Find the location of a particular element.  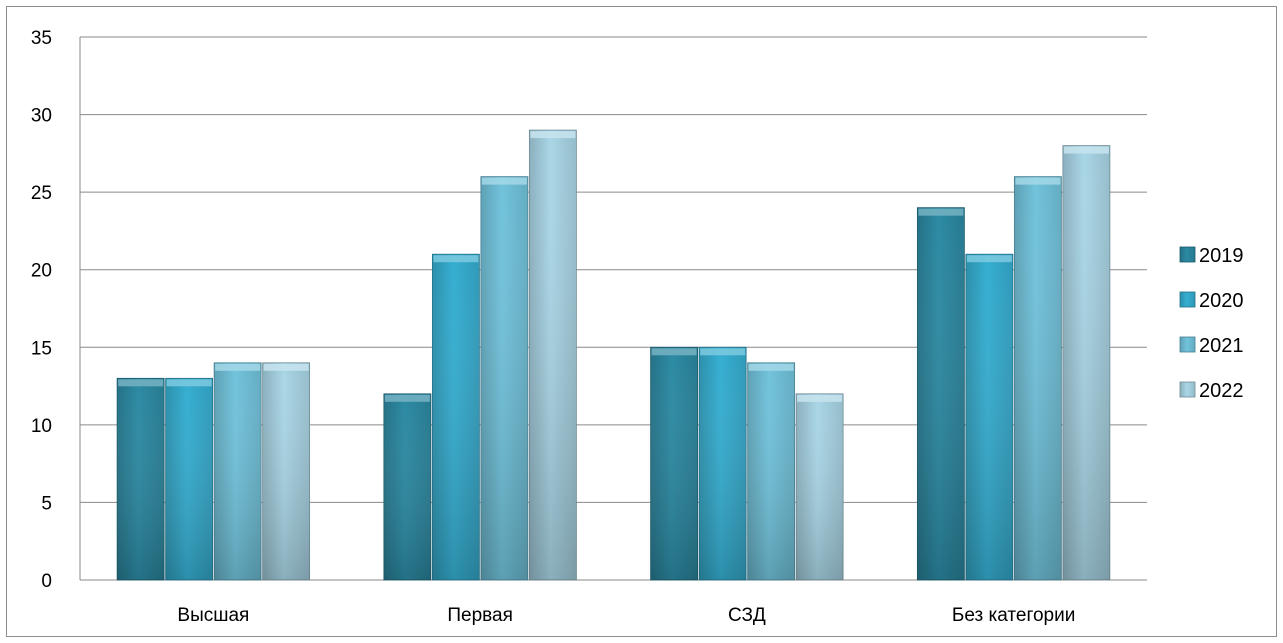

y-tick-label: 10 is located at coordinates (41, 426).